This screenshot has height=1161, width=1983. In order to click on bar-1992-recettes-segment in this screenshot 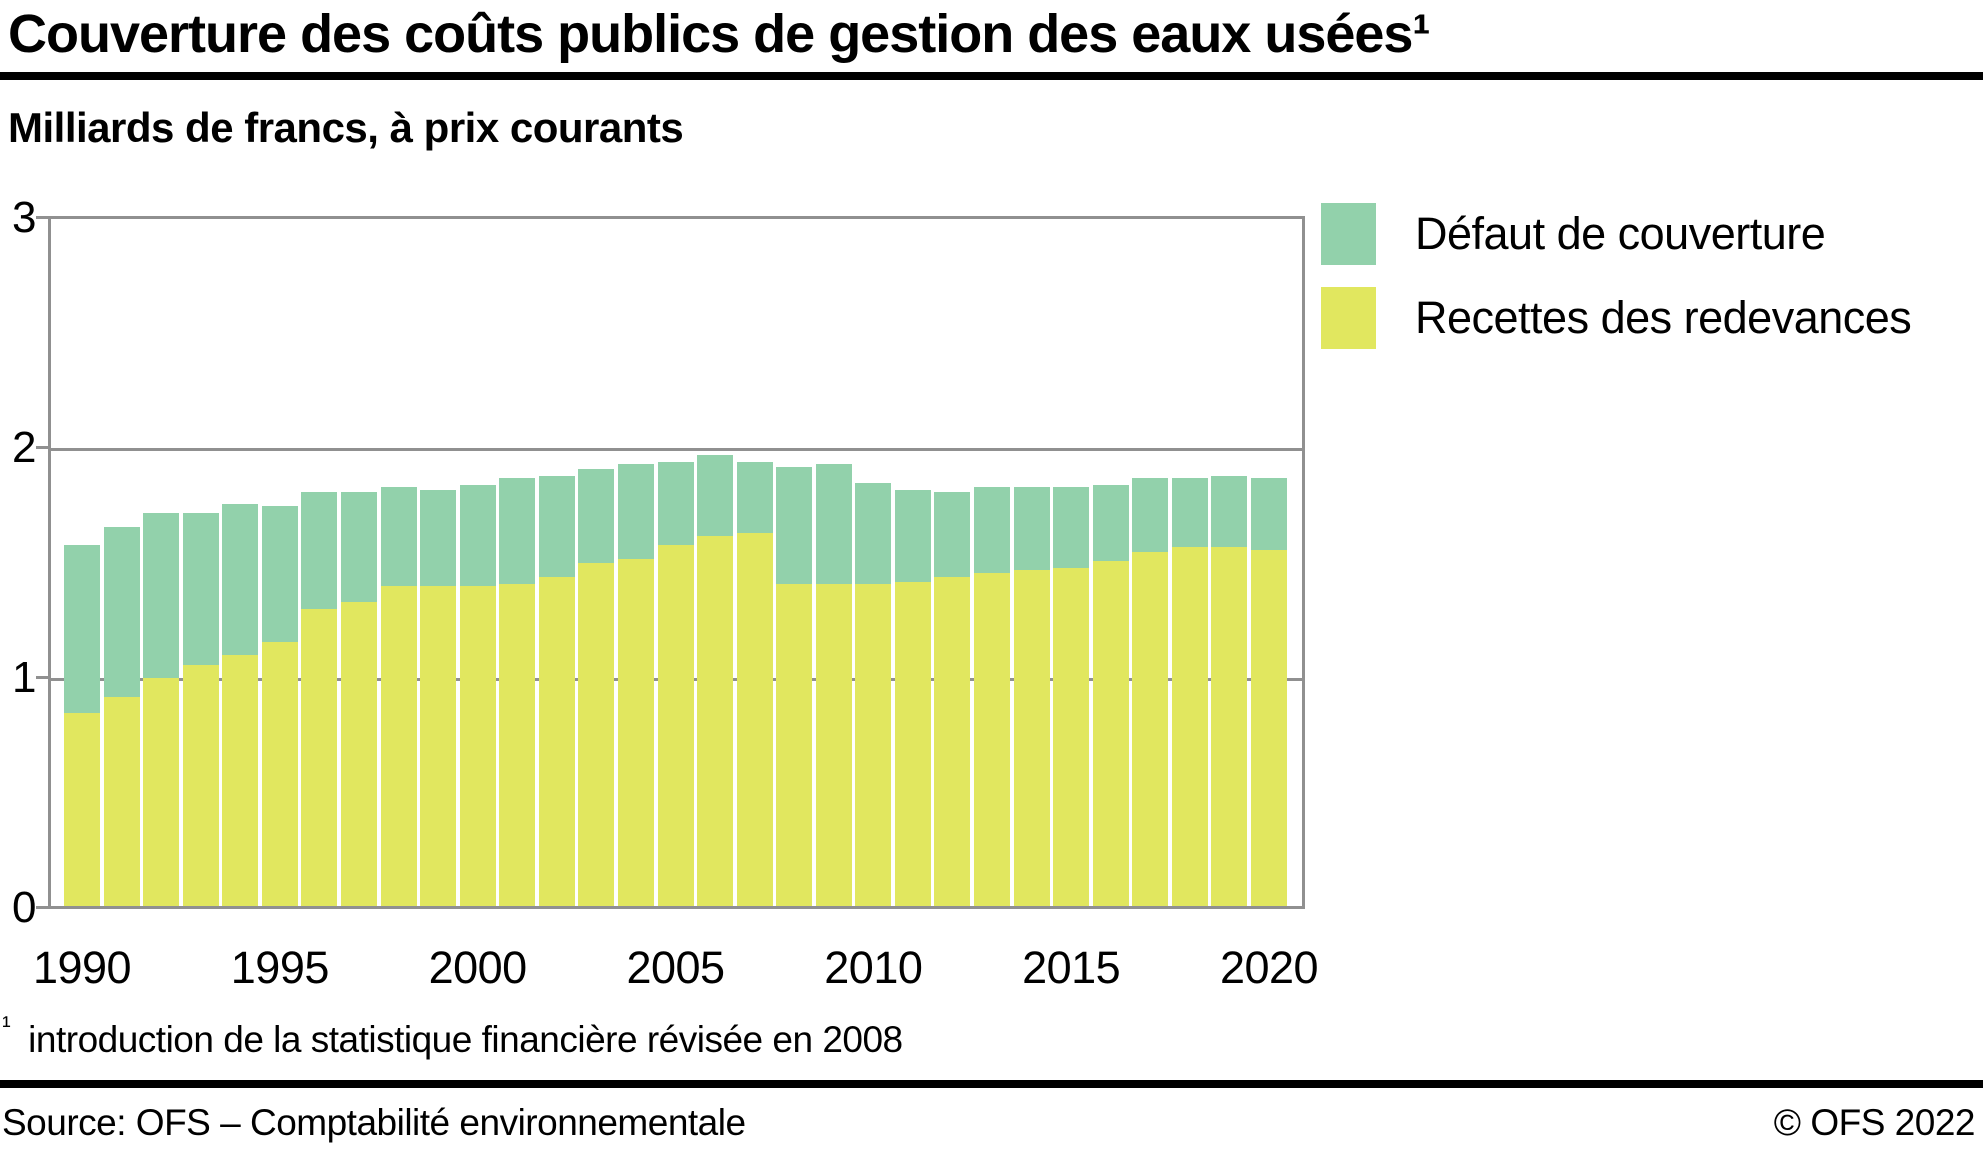, I will do `click(161, 792)`.